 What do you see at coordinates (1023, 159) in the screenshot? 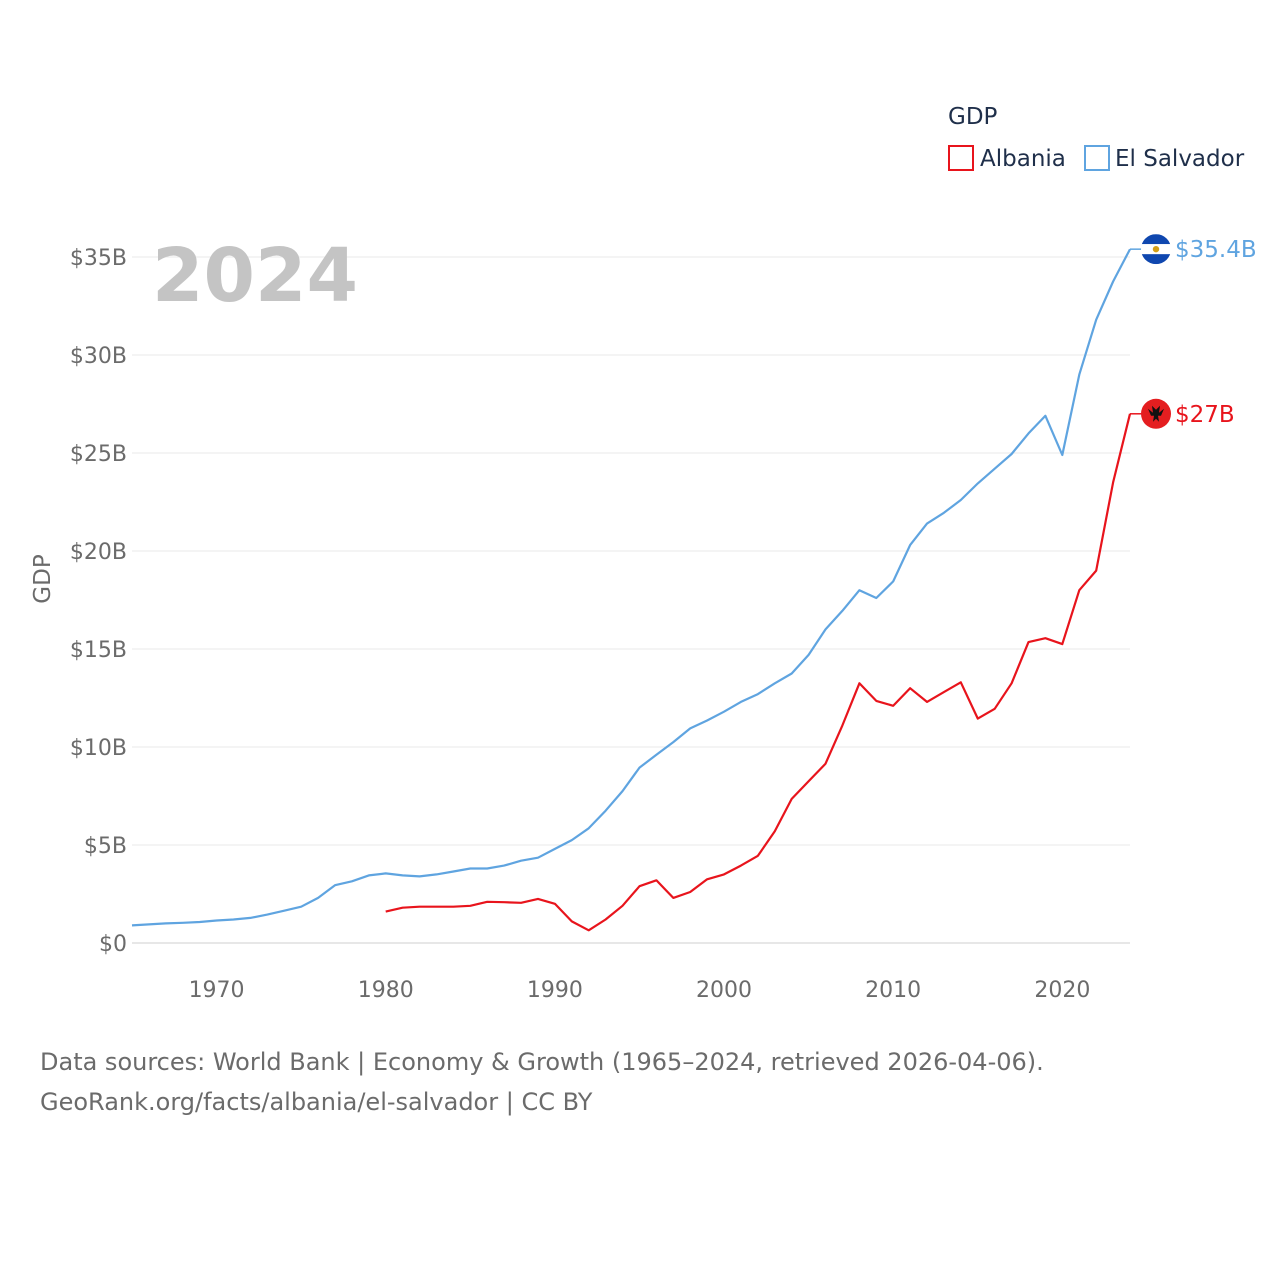
I see `legend-label-albania: Albania` at bounding box center [1023, 159].